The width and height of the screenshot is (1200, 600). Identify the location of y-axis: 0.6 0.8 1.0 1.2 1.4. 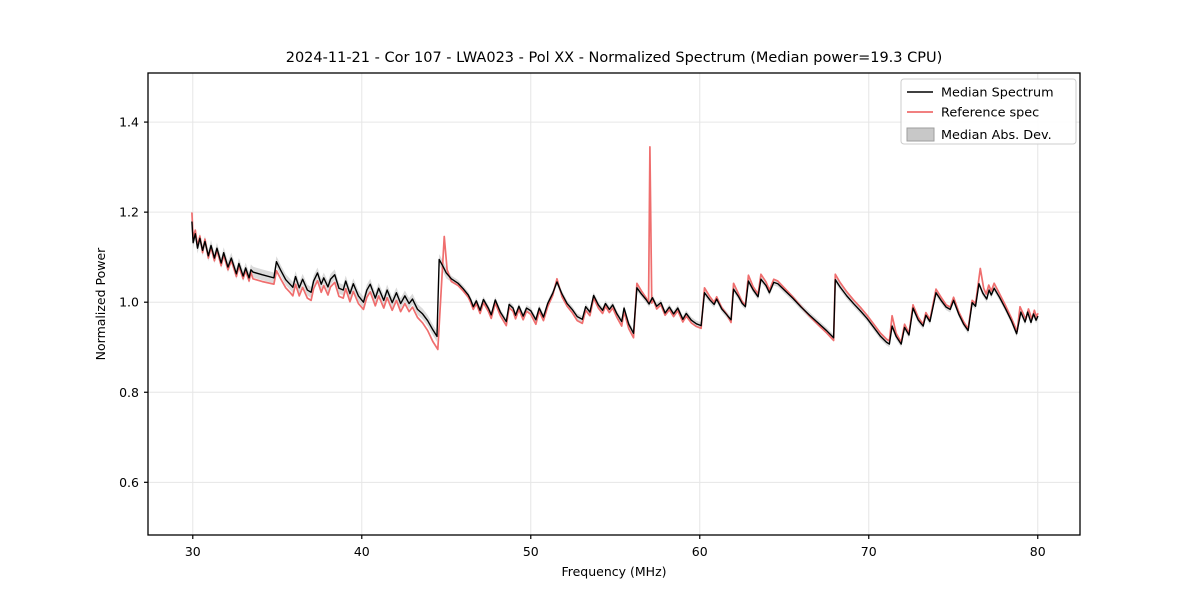
(133, 302).